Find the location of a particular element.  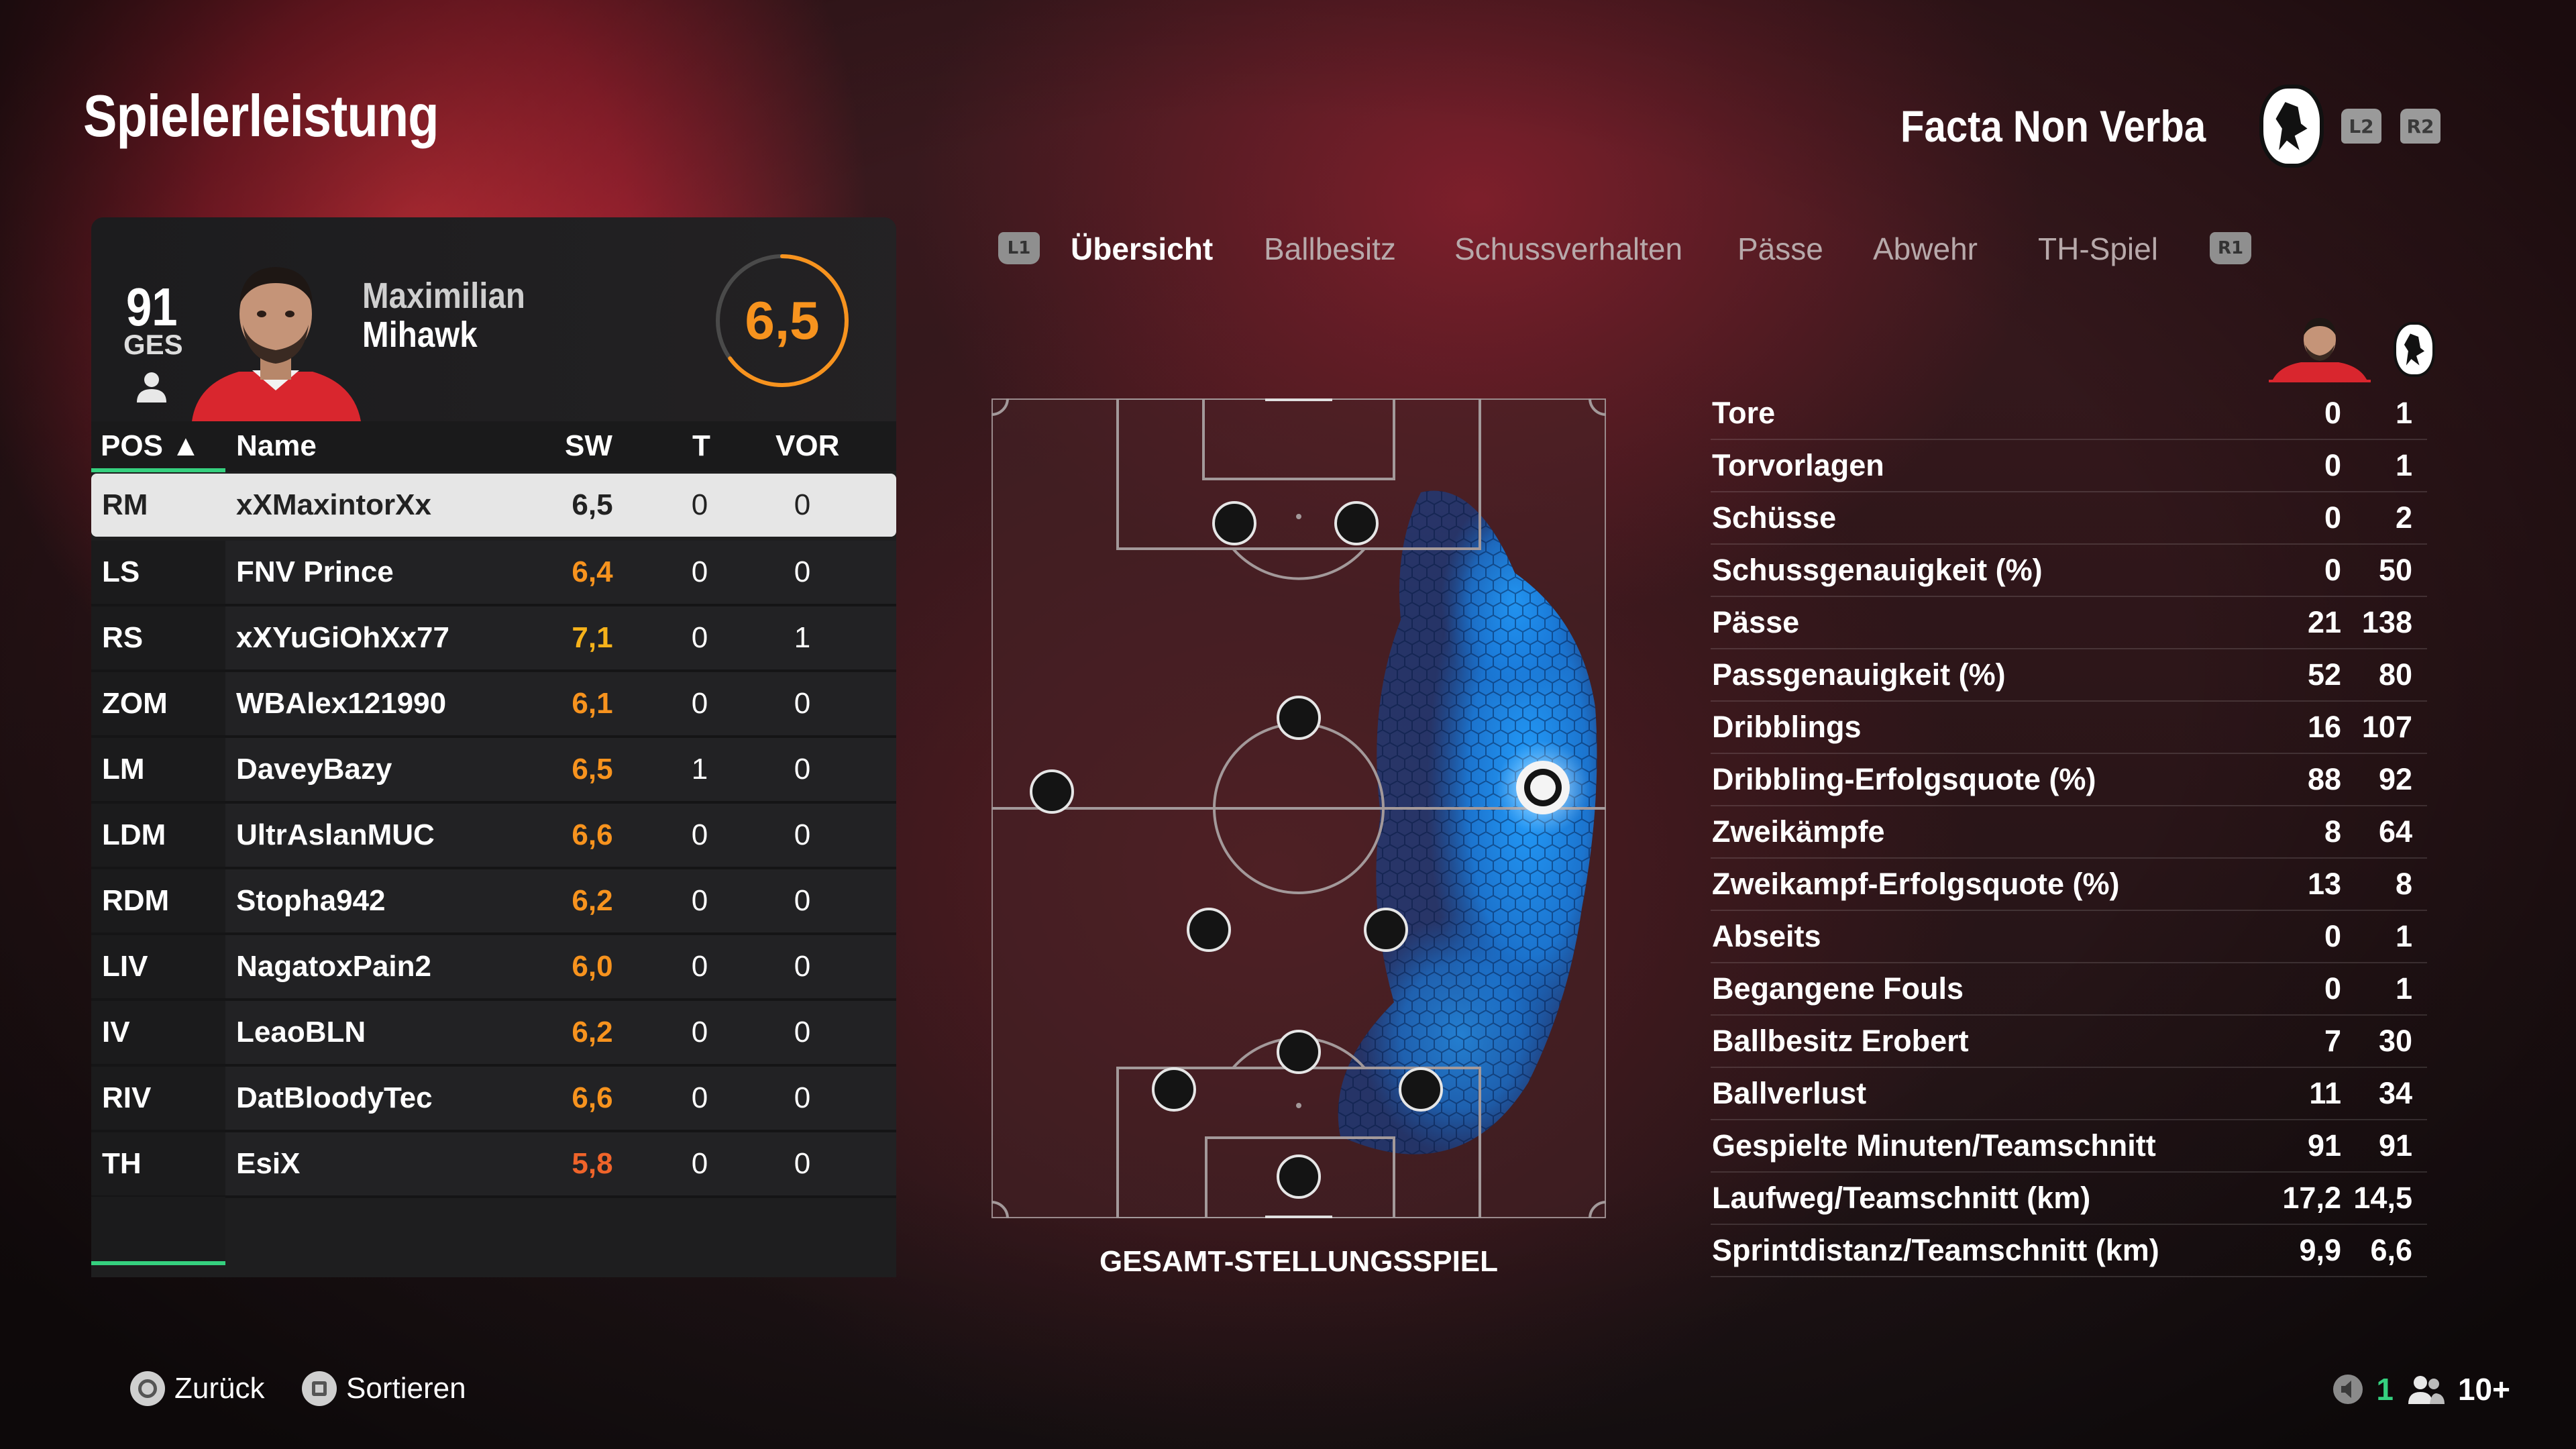

stat-team-value: 91 is located at coordinates (2395, 1145).